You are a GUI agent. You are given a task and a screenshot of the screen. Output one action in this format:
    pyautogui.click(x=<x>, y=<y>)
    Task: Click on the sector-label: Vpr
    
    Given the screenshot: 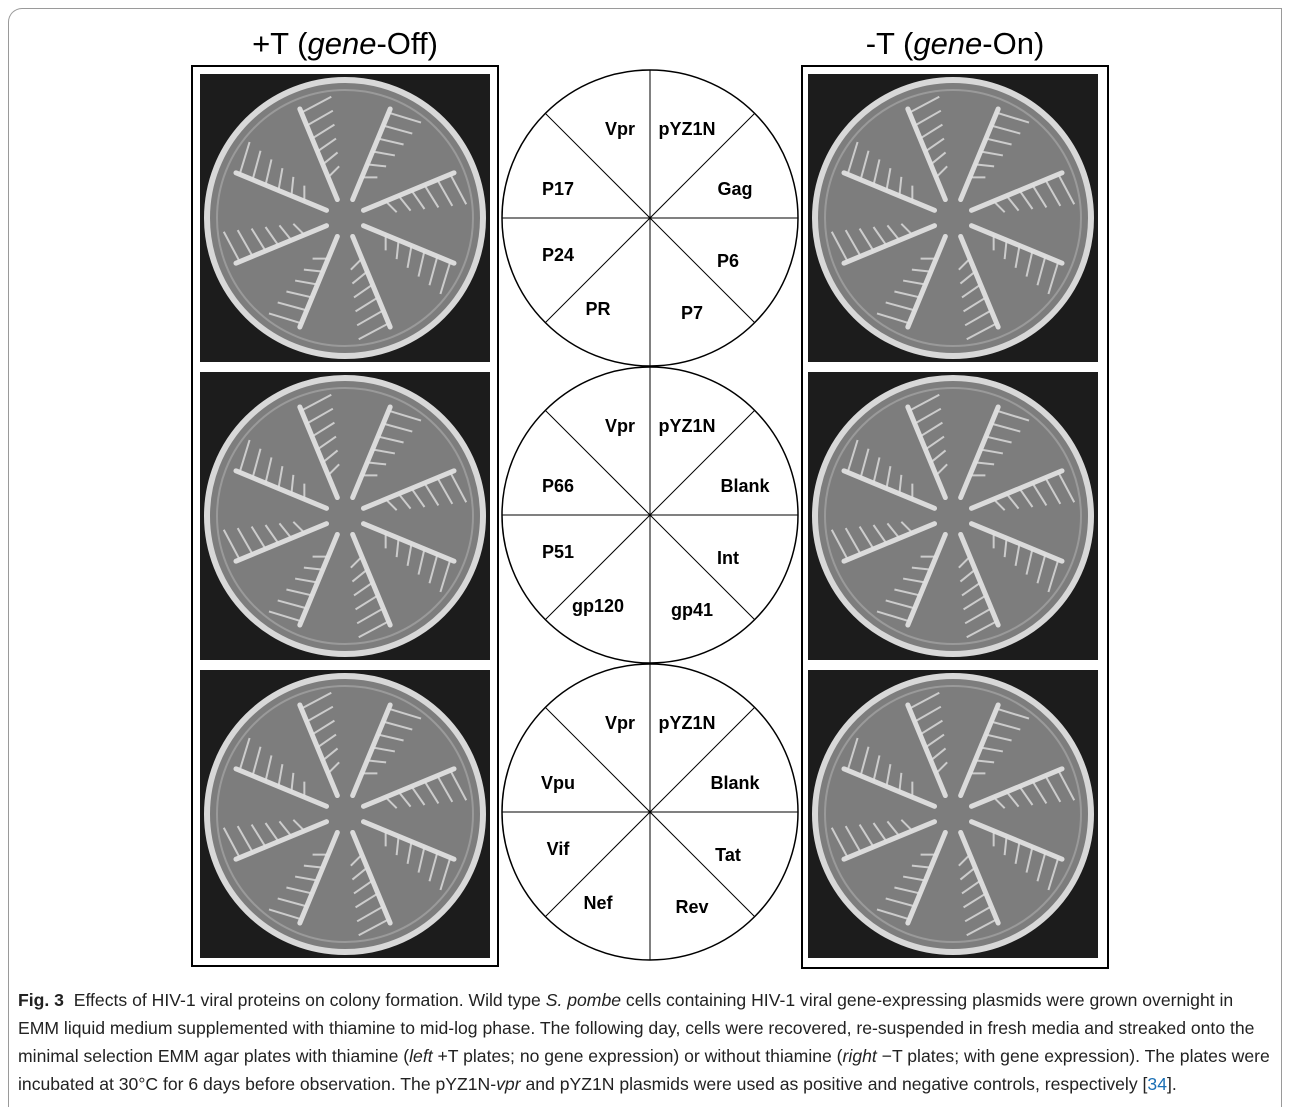 What is the action you would take?
    pyautogui.click(x=620, y=426)
    